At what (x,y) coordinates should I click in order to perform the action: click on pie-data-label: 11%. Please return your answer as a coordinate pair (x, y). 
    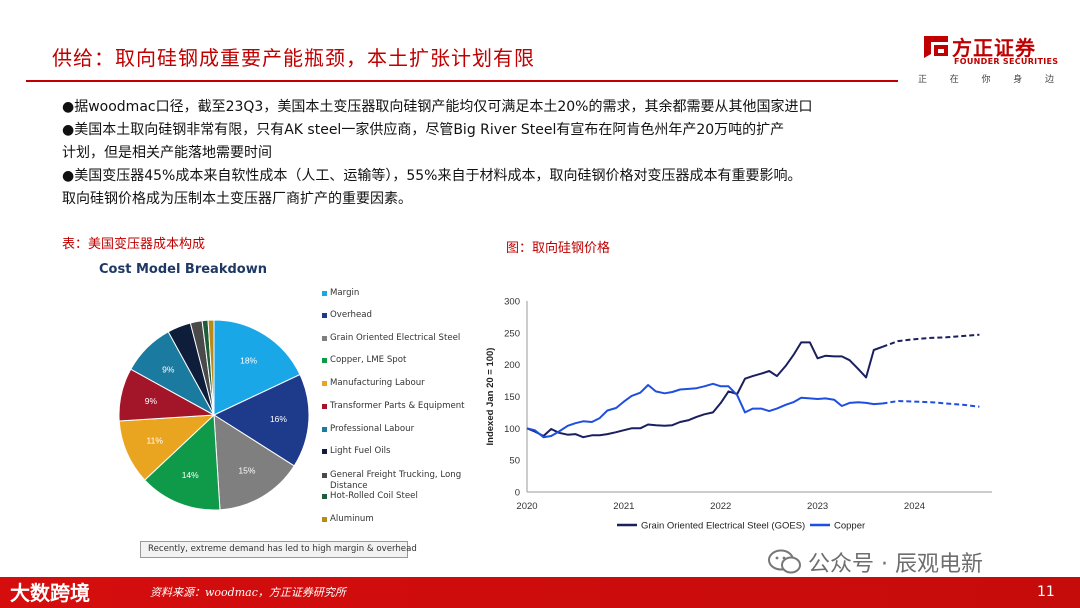
    Looking at the image, I should click on (155, 441).